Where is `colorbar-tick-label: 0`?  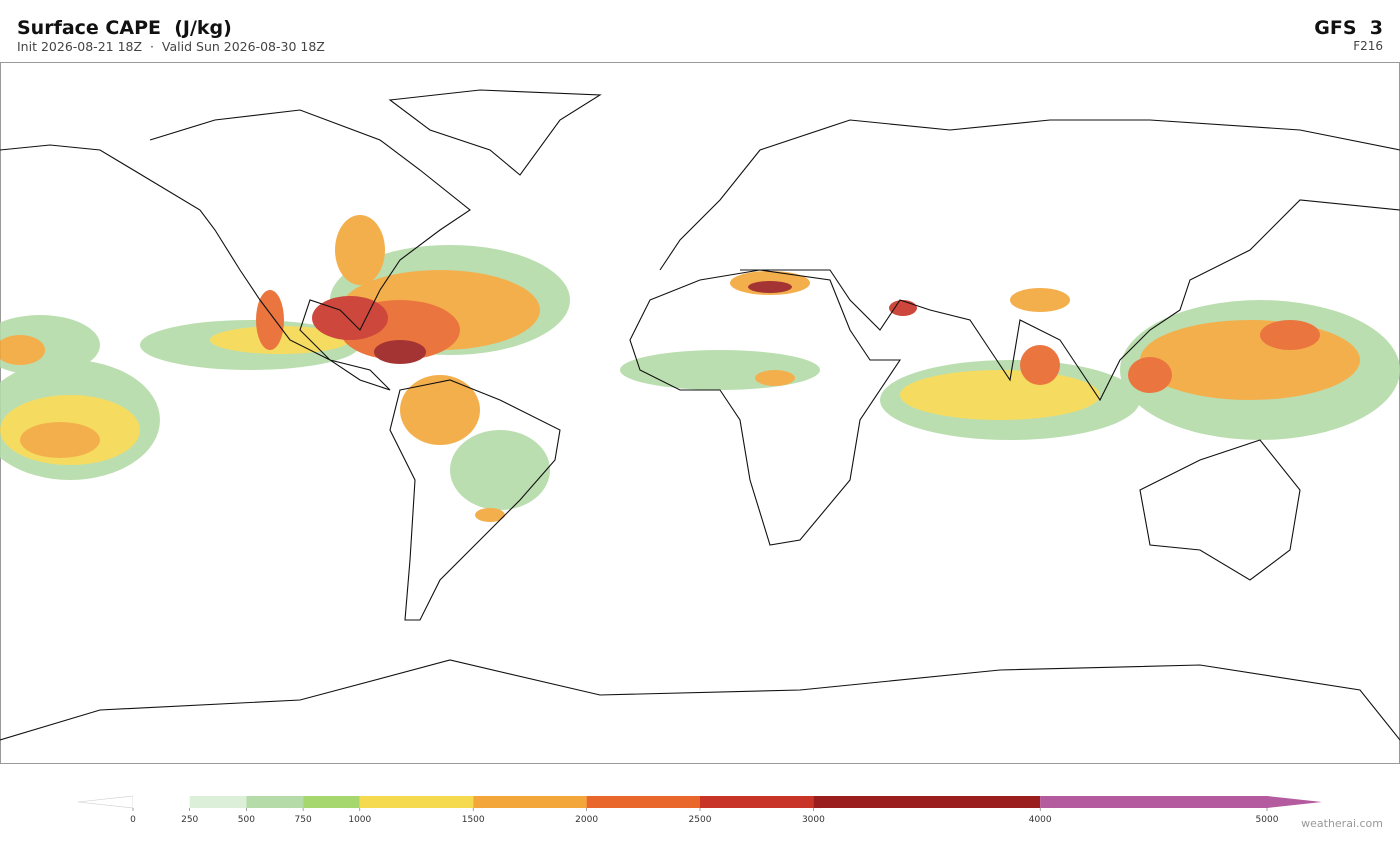
colorbar-tick-label: 0 is located at coordinates (133, 820).